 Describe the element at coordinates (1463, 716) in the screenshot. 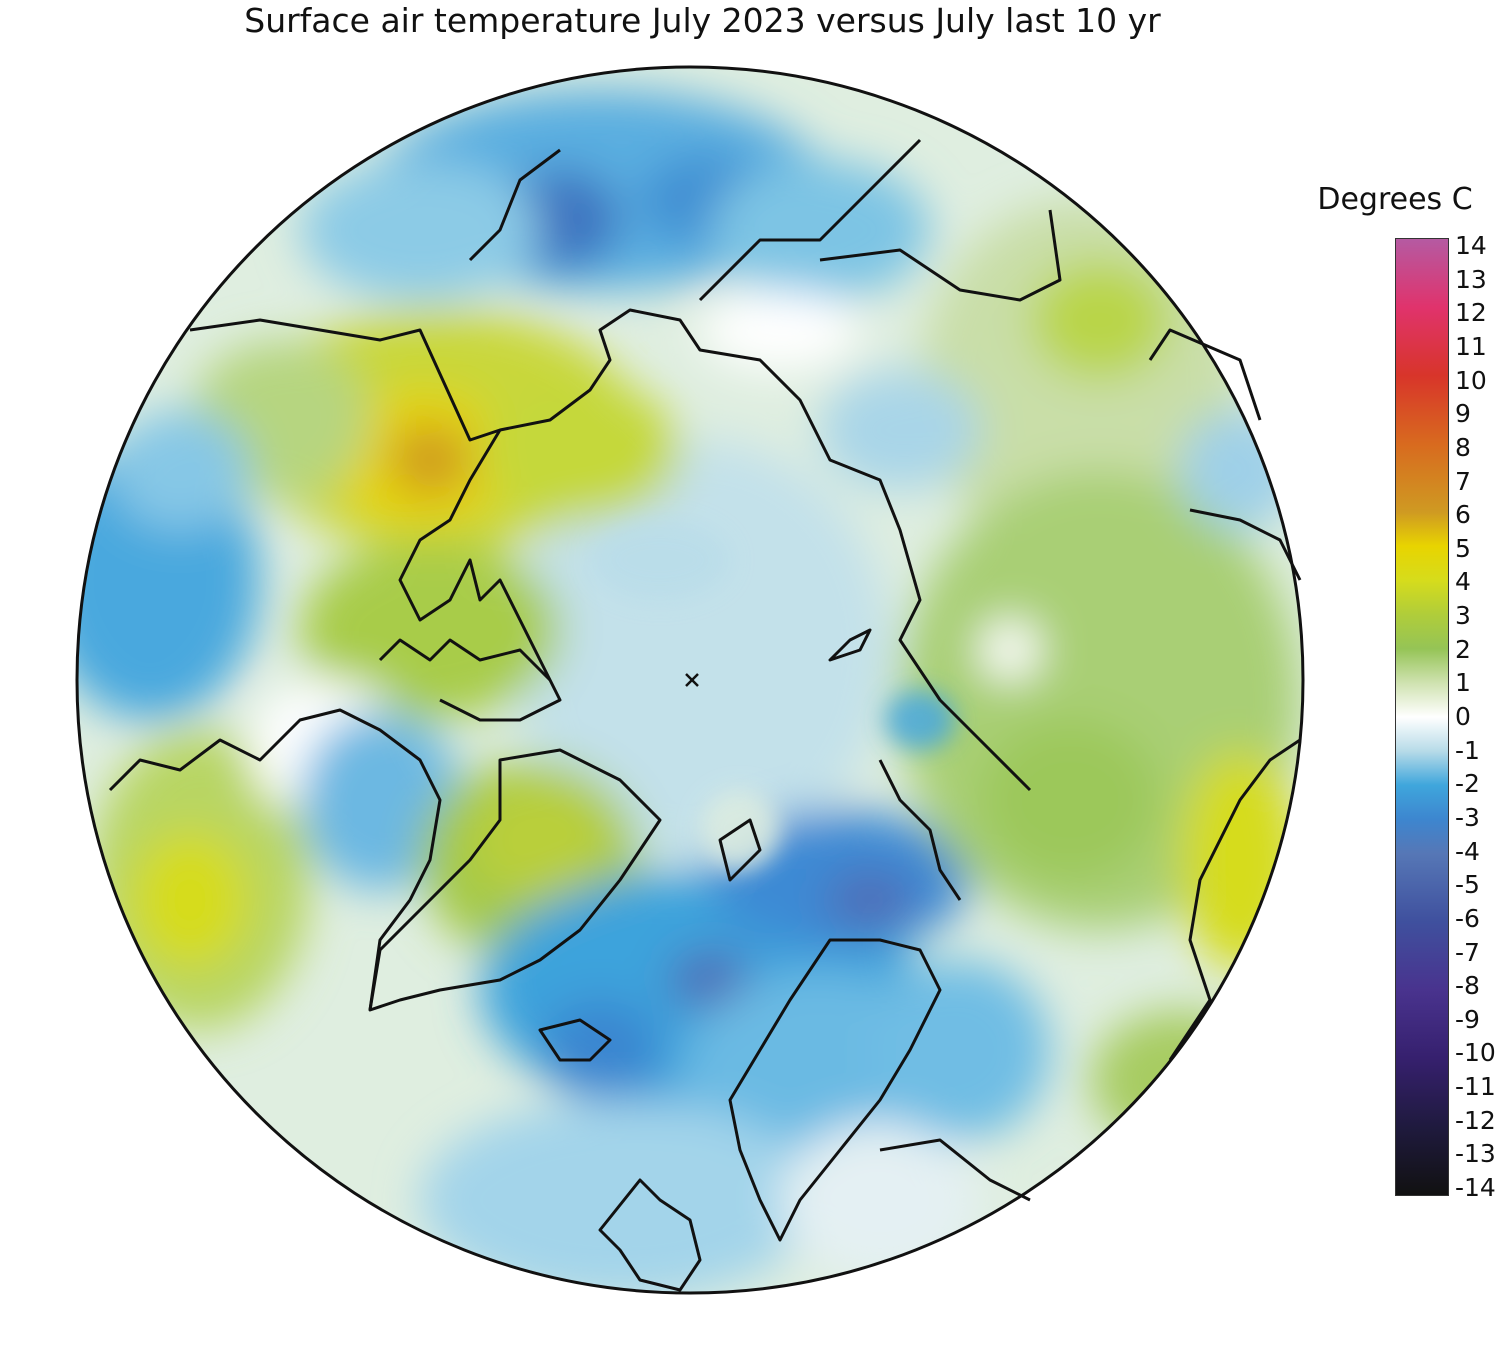

I see `scale-tick-label: 0` at that location.